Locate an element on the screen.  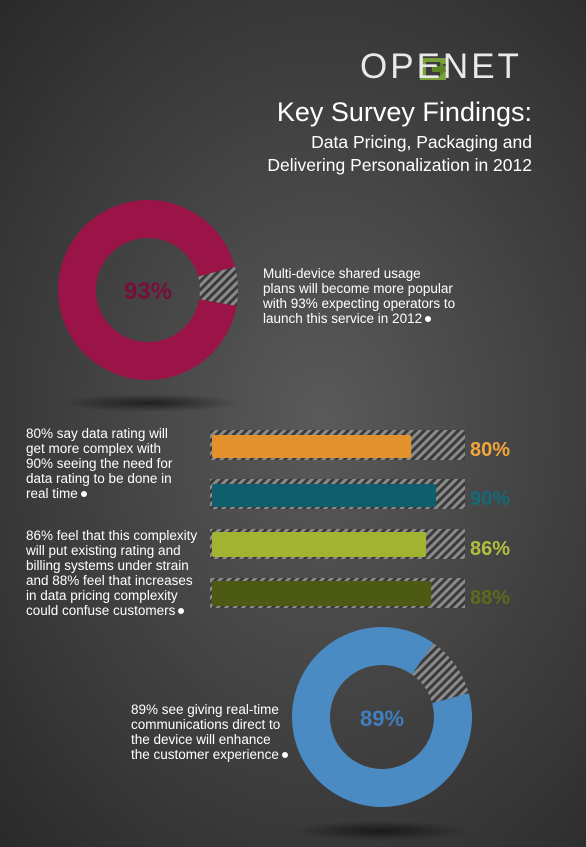
text-line: data rating to be done in is located at coordinates (99, 478).